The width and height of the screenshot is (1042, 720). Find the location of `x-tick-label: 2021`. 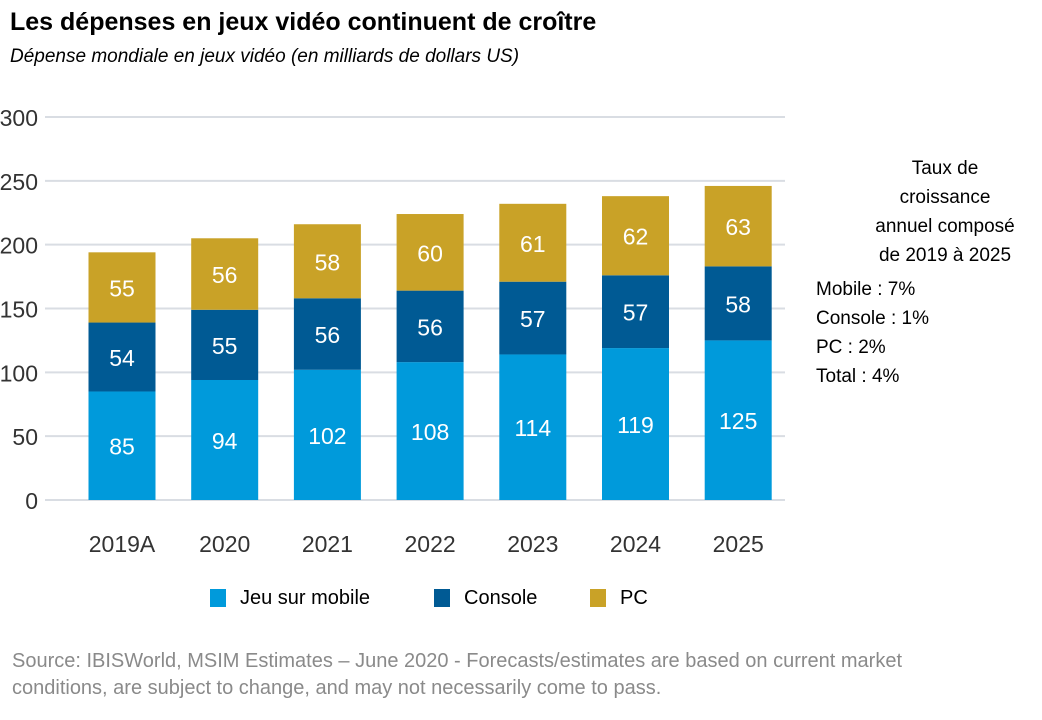

x-tick-label: 2021 is located at coordinates (327, 544).